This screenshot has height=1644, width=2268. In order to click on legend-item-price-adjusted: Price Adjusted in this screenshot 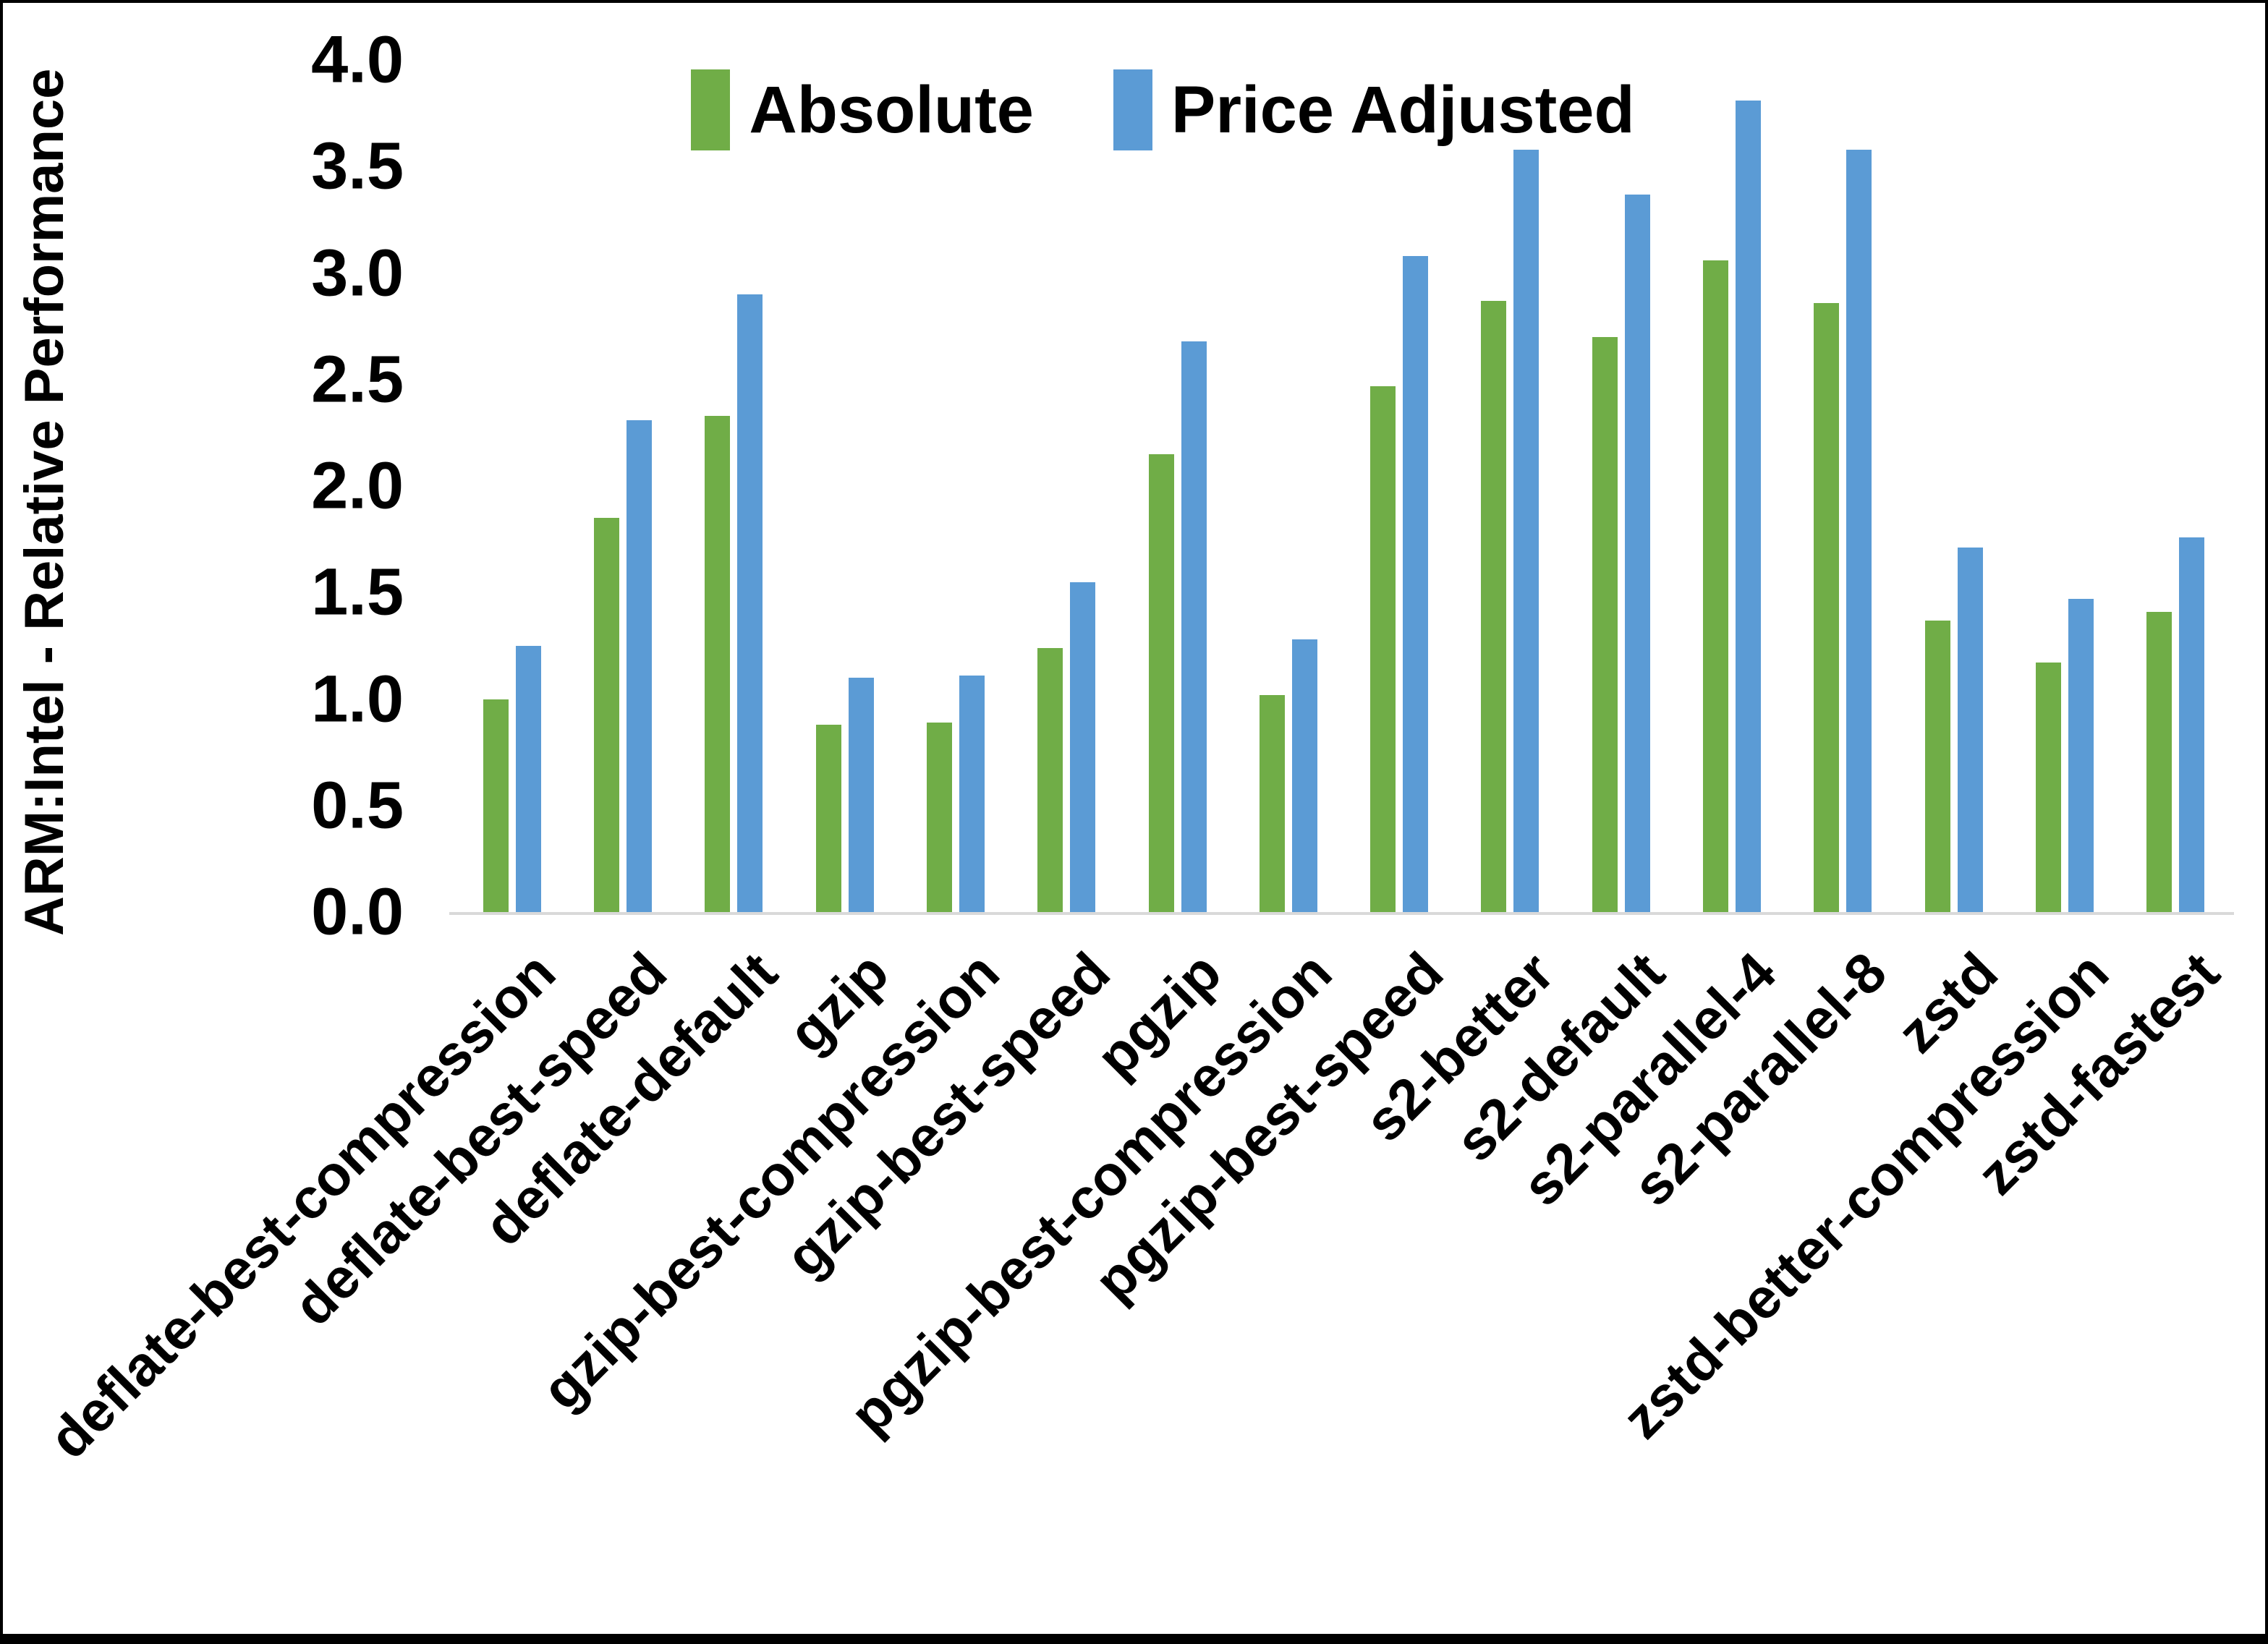, I will do `click(1374, 109)`.